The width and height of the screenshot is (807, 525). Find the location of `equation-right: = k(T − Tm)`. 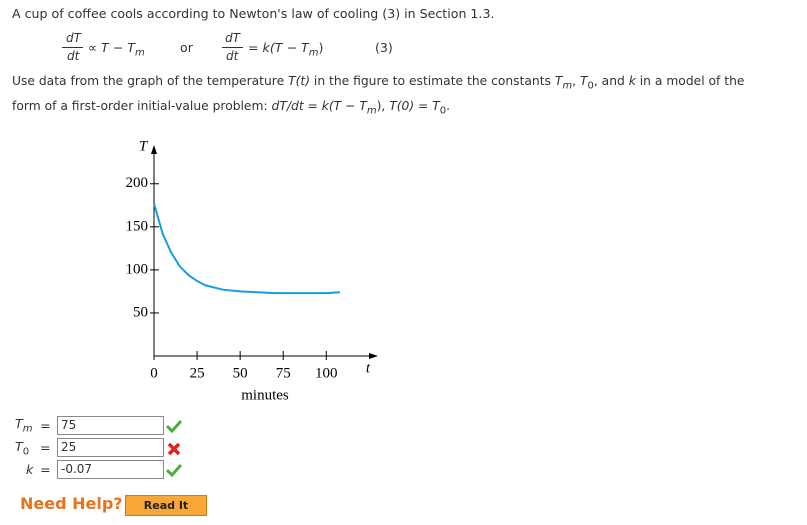

equation-right: = k(T − Tm) is located at coordinates (285, 49).